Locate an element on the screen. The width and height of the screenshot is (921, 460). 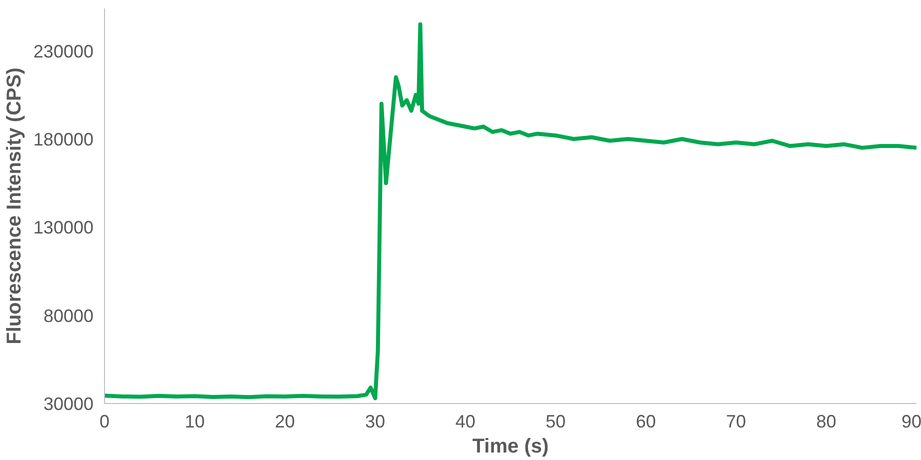
y-tick-label: 230000 is located at coordinates (63, 51).